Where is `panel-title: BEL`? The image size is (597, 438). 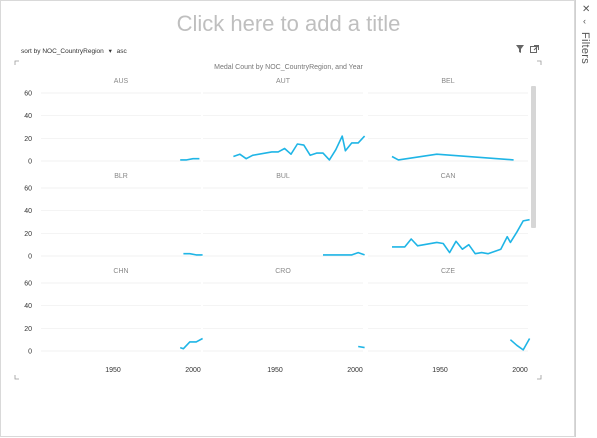
panel-title: BEL is located at coordinates (447, 81).